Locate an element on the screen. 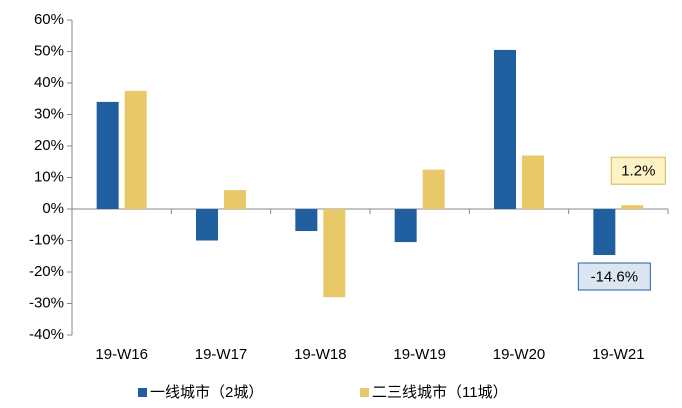  value-label: -14.6% is located at coordinates (615, 276).